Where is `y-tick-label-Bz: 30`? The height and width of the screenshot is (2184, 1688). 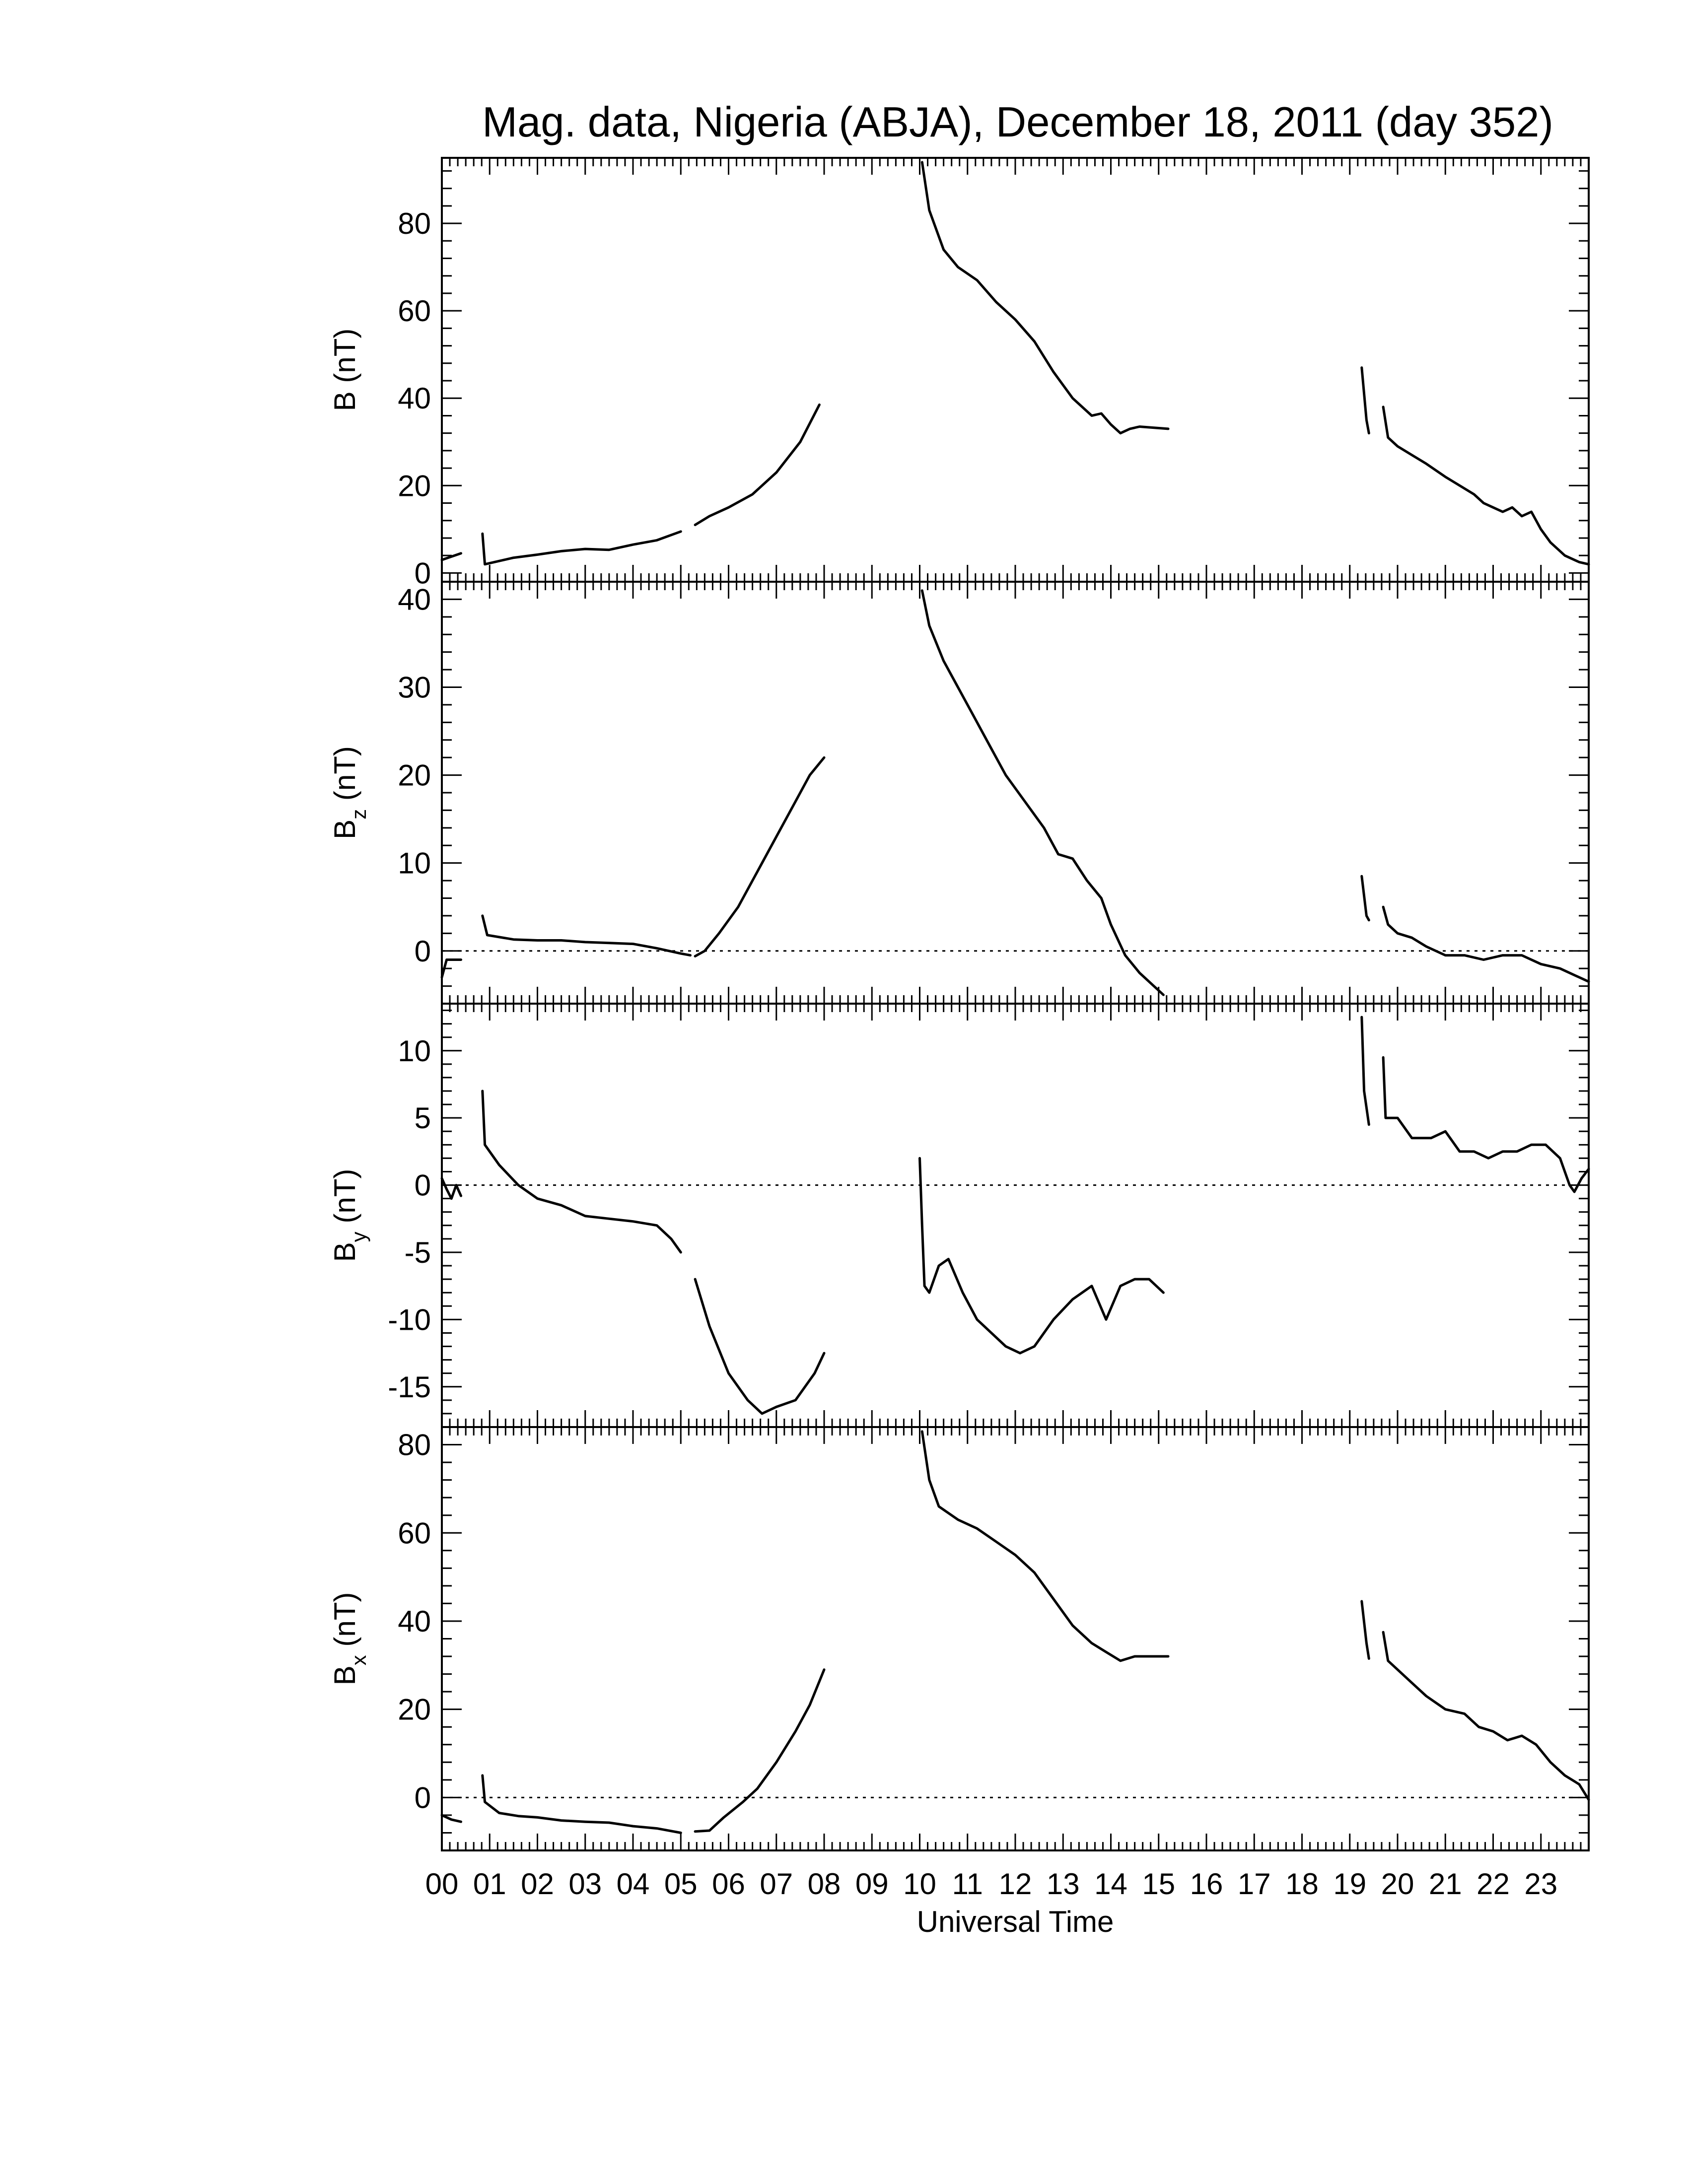
y-tick-label-Bz: 30 is located at coordinates (414, 687).